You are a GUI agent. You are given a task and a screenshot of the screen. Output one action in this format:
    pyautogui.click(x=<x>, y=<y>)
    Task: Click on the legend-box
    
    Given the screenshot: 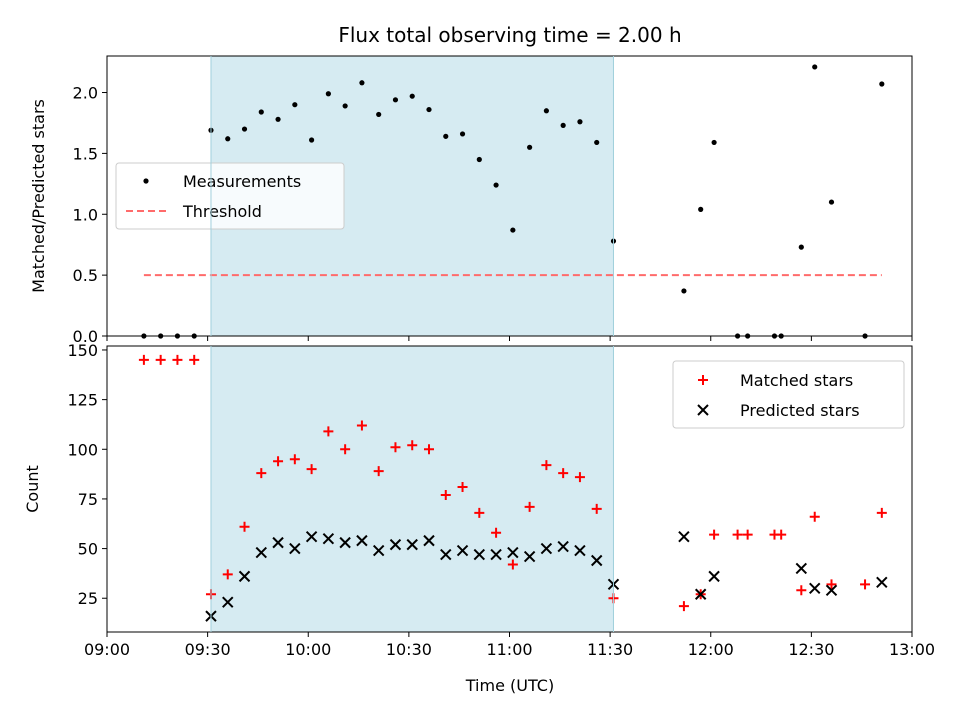 What is the action you would take?
    pyautogui.click(x=230, y=196)
    